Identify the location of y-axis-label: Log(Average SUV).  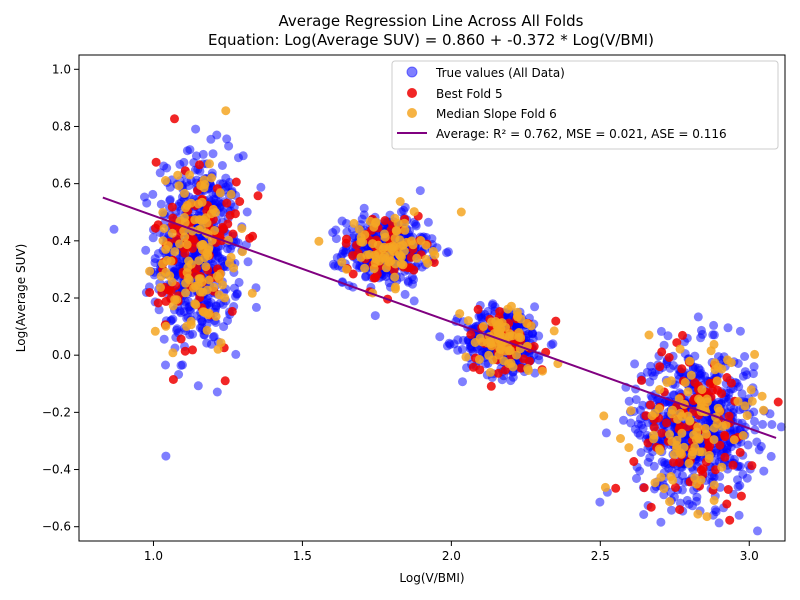
(21, 298).